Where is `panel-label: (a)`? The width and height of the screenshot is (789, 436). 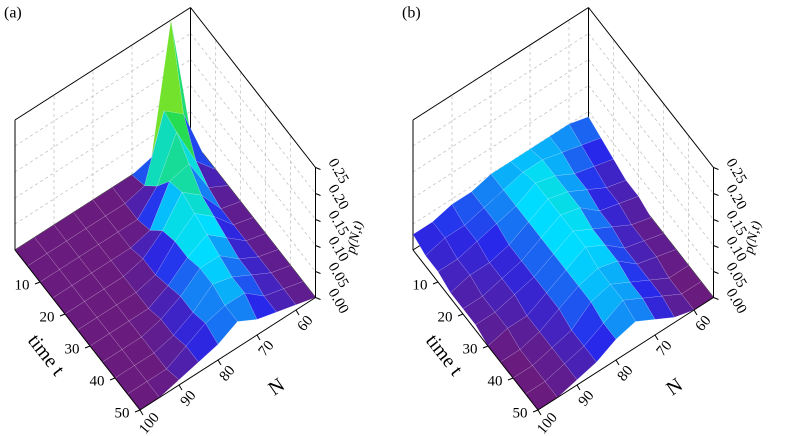
panel-label: (a) is located at coordinates (13, 13).